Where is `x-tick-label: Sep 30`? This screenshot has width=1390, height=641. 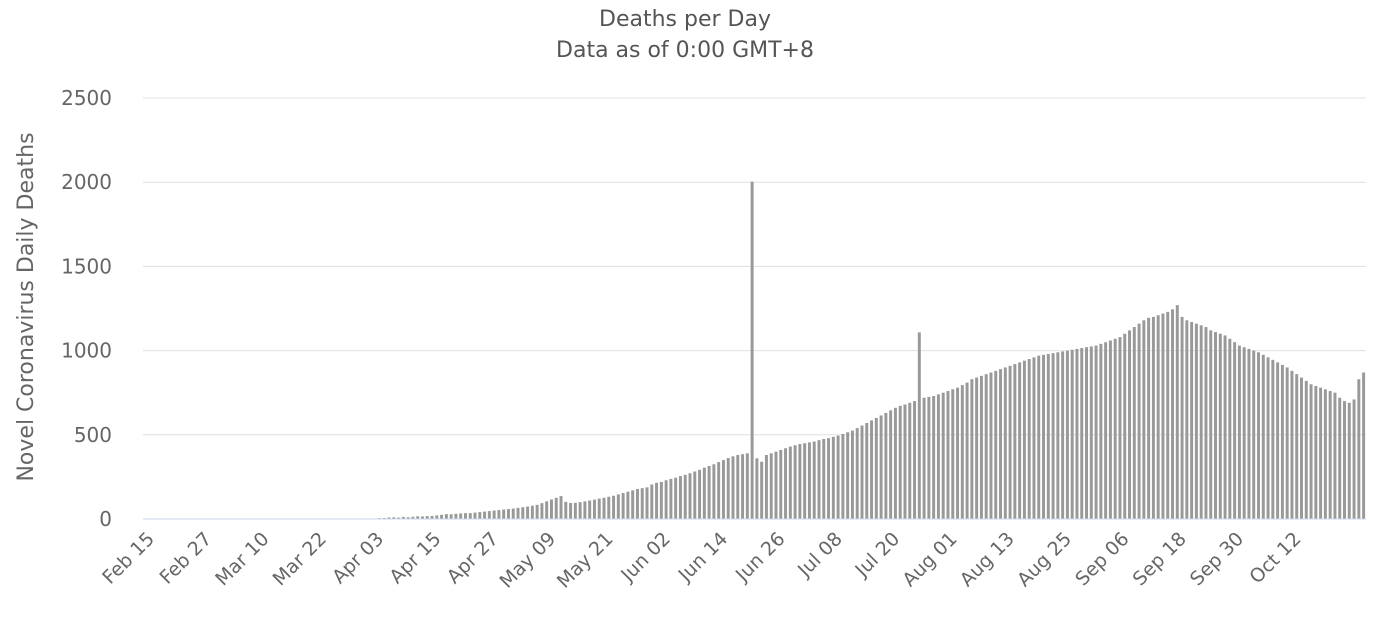
x-tick-label: Sep 30 is located at coordinates (1217, 559).